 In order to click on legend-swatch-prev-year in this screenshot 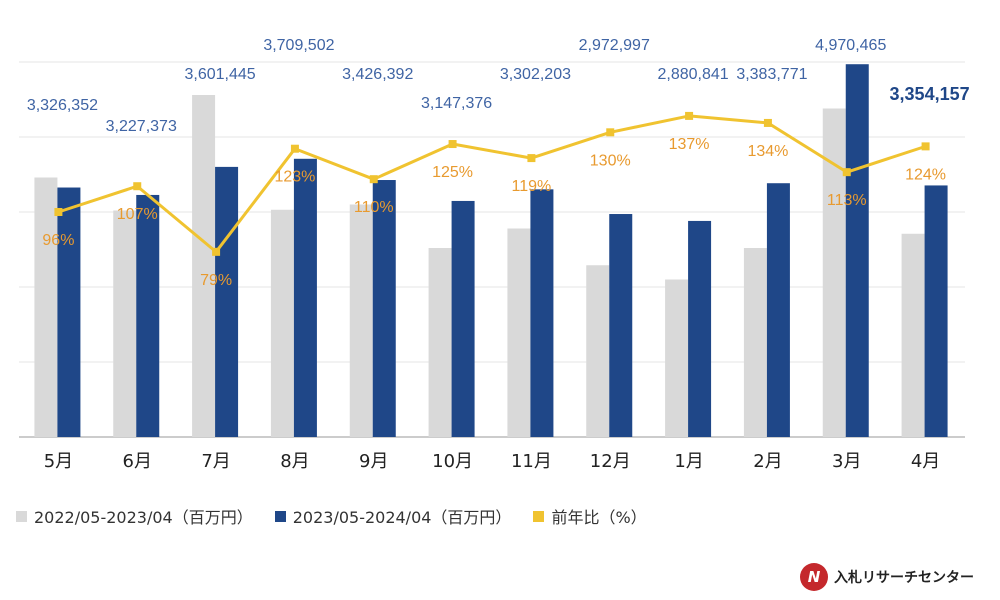, I will do `click(21, 516)`.